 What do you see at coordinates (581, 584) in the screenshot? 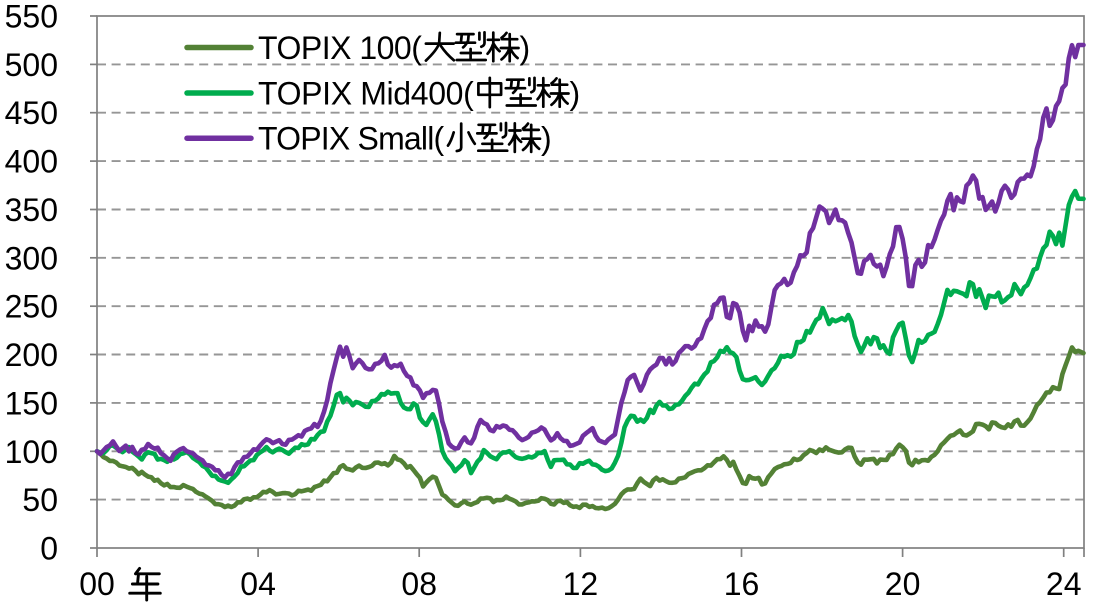
I see `svg-text: 12` at bounding box center [581, 584].